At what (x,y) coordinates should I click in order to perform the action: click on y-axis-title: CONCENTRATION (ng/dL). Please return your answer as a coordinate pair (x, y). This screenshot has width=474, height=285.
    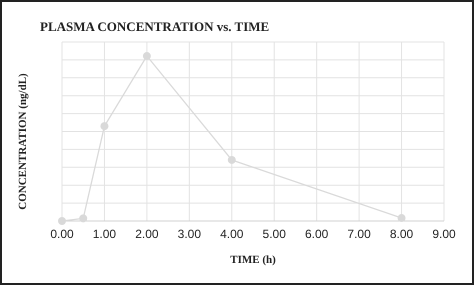
    Looking at the image, I should click on (23, 141).